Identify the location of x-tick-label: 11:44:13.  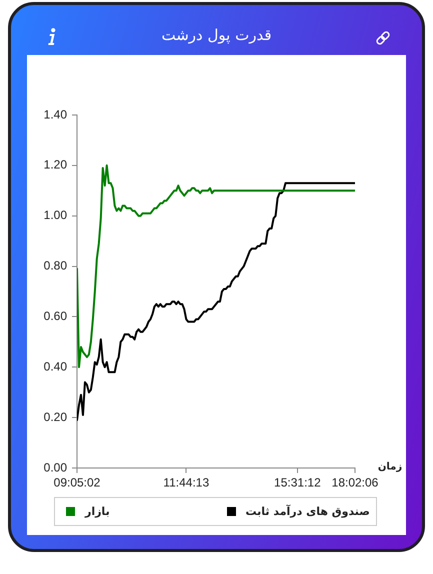
(186, 483).